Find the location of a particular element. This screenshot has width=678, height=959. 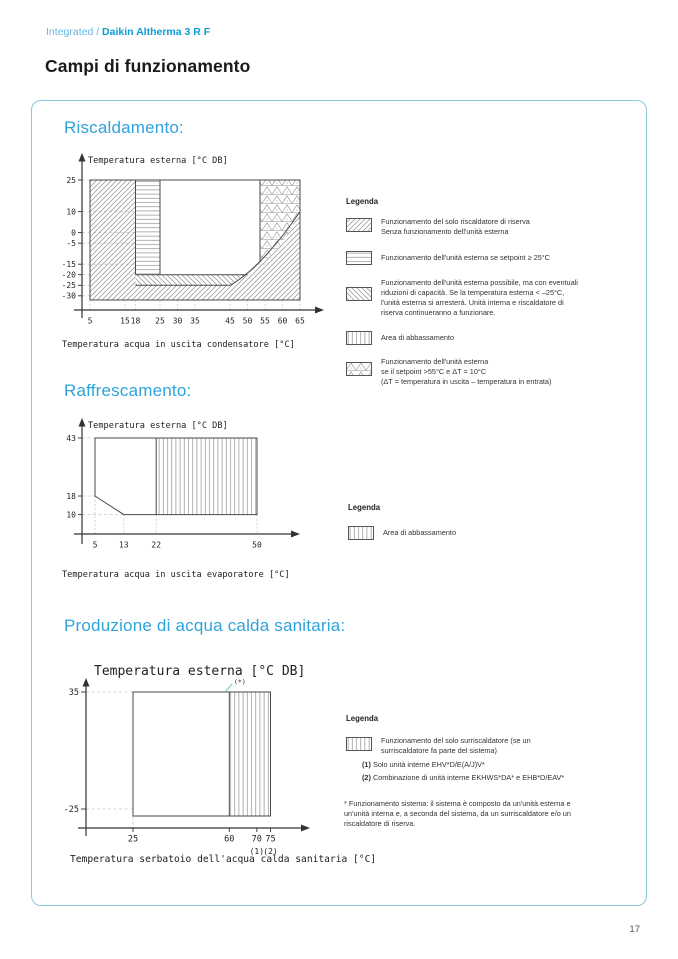

capacity-reduction-region is located at coordinates (191, 280).